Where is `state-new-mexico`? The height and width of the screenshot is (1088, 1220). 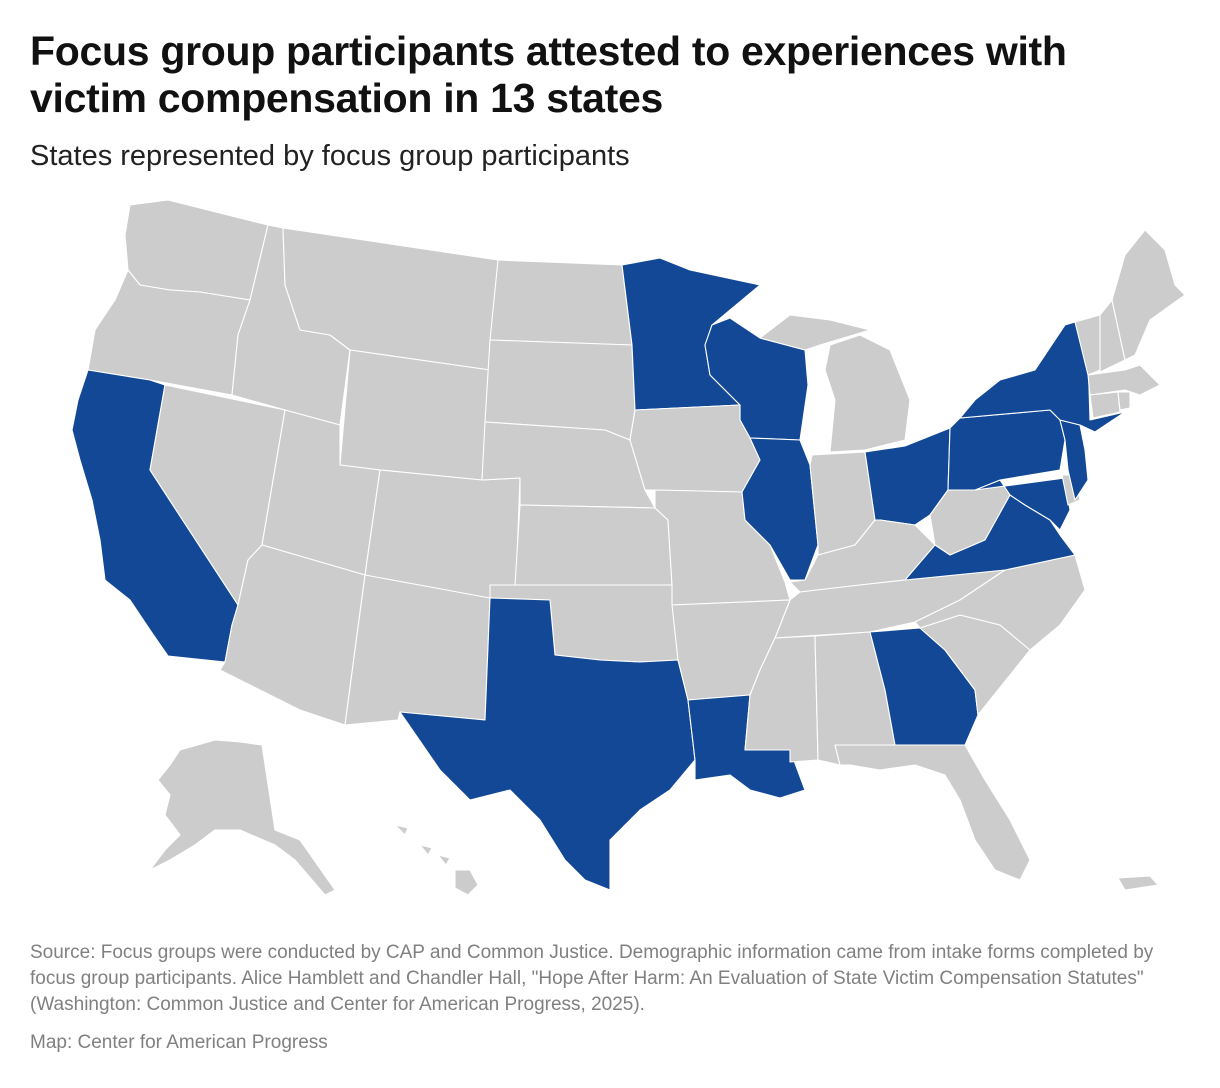
state-new-mexico is located at coordinates (417, 650).